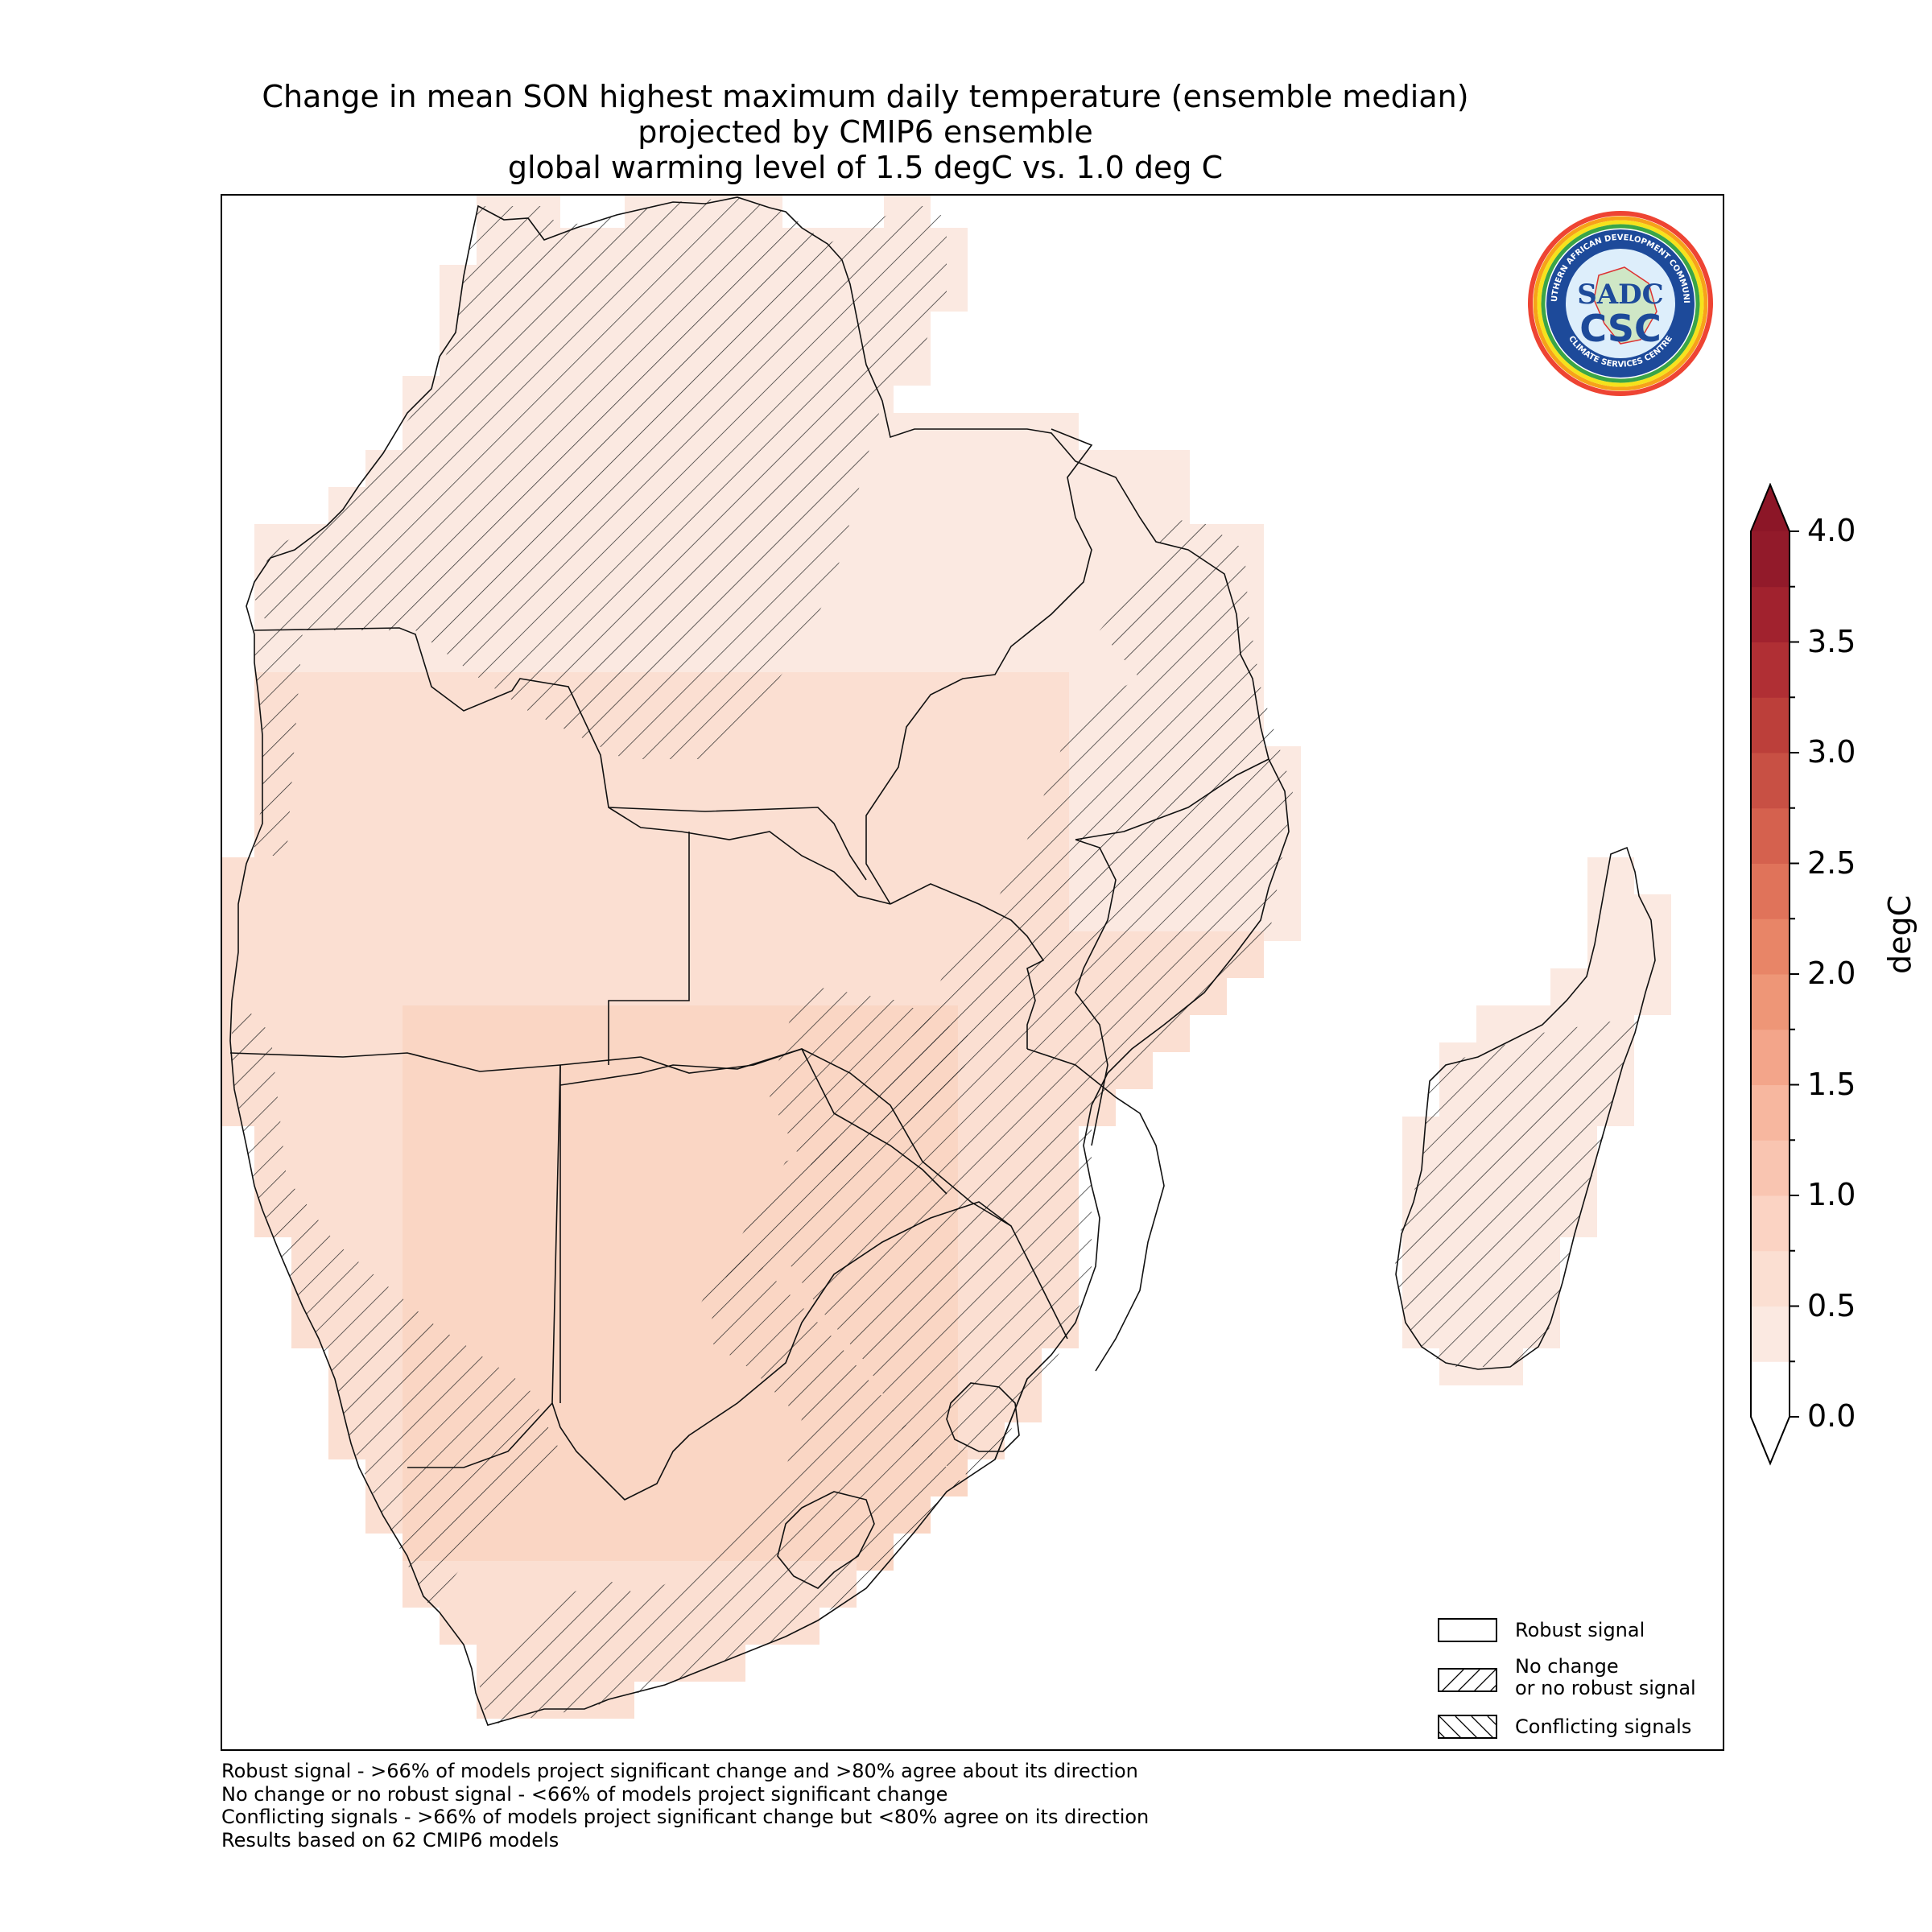 This screenshot has height=1932, width=1932. I want to click on border-tanzania-mozambique, so click(1172, 799).